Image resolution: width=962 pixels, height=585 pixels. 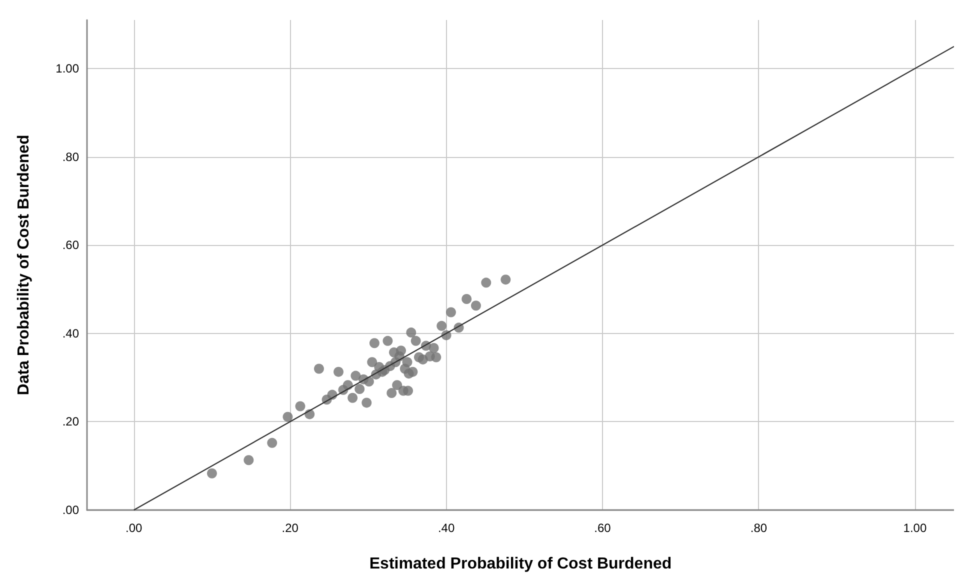 I want to click on y-tick-label: .80, so click(x=71, y=157).